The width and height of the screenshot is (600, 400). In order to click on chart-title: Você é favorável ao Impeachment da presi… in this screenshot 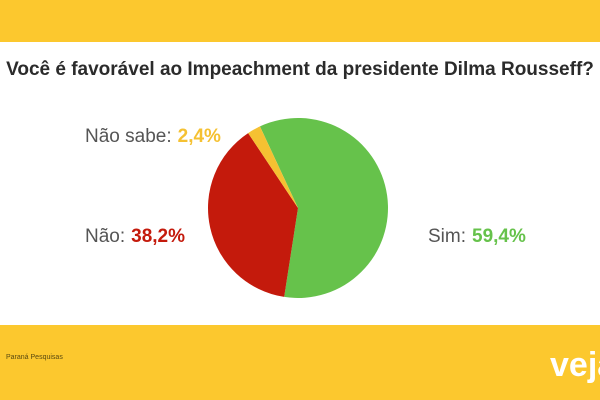, I will do `click(300, 69)`.